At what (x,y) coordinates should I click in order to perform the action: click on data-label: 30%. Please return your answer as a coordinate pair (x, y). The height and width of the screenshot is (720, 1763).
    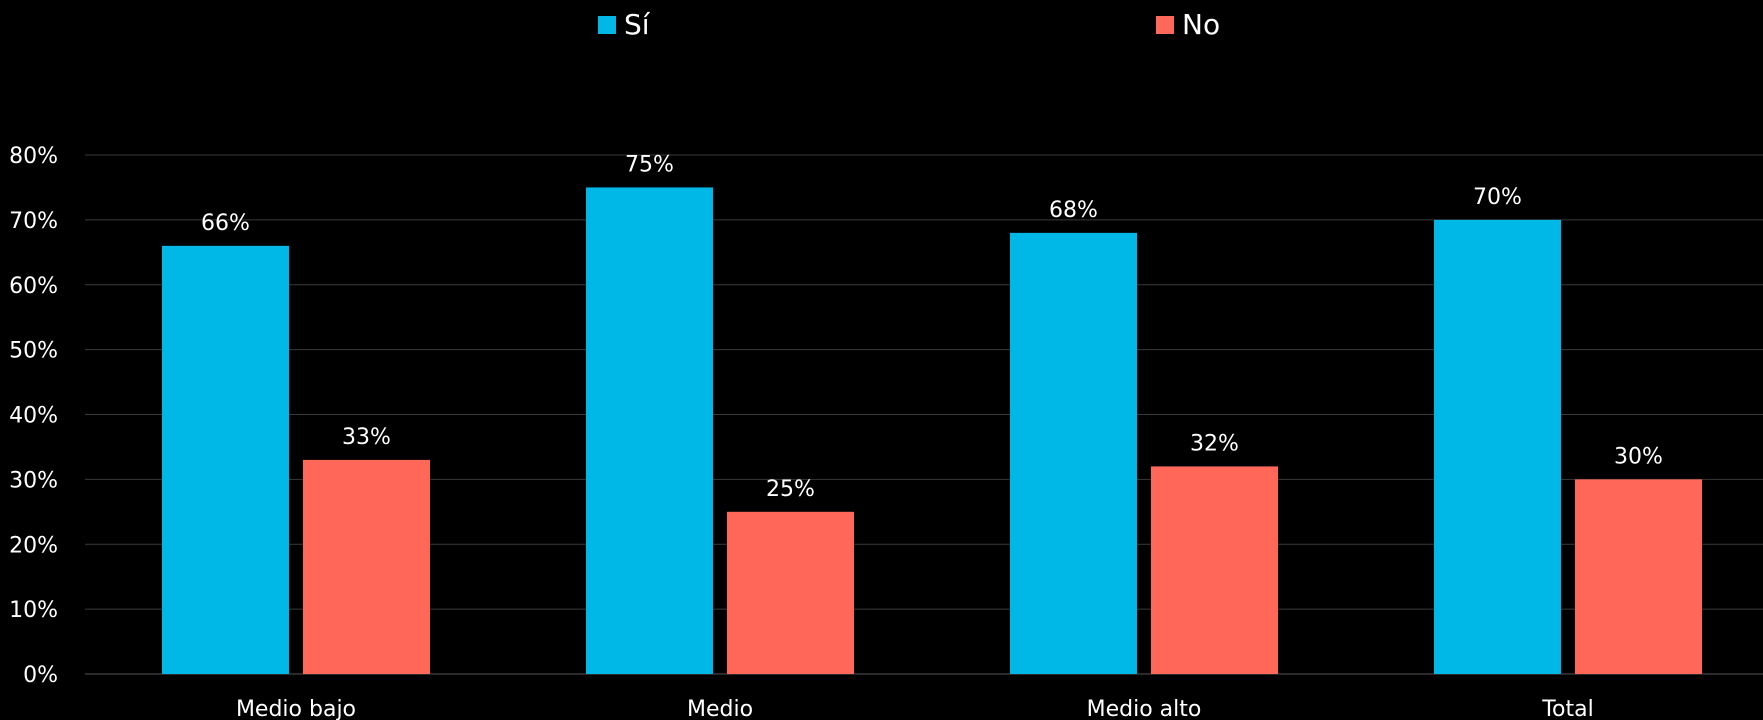
    Looking at the image, I should click on (1638, 456).